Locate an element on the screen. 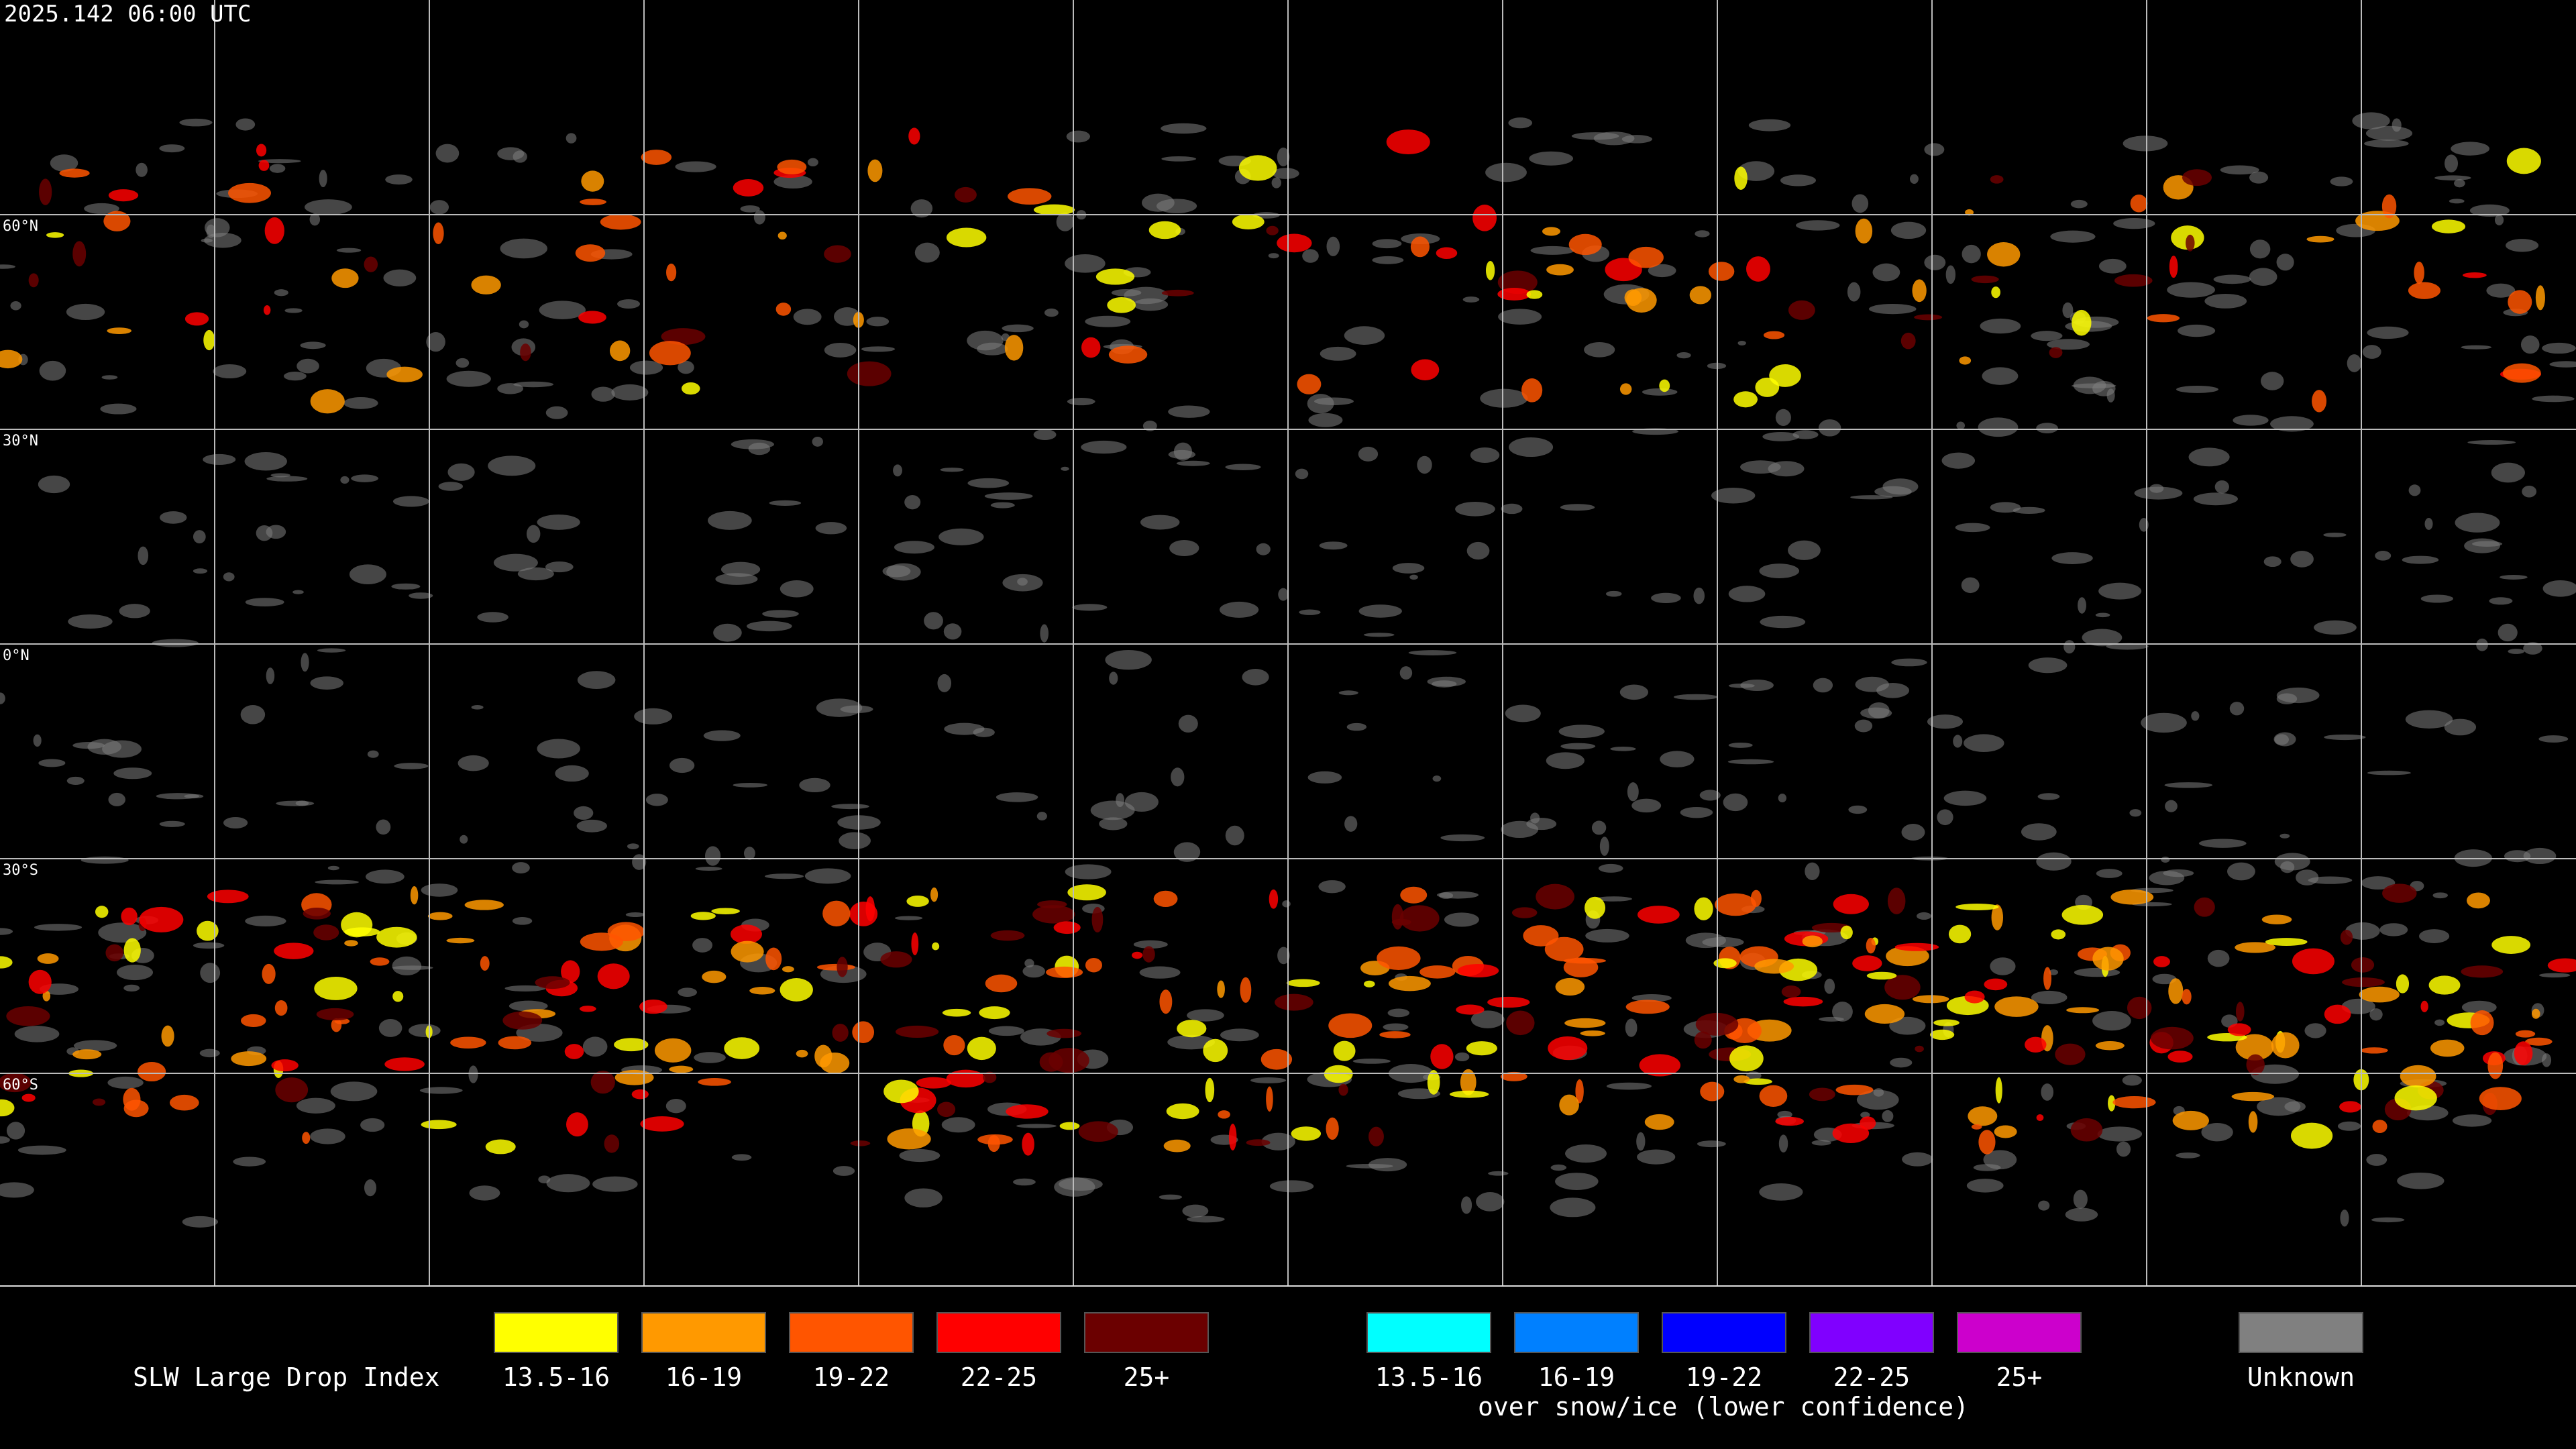  lat-label: 60°S is located at coordinates (20, 1085).